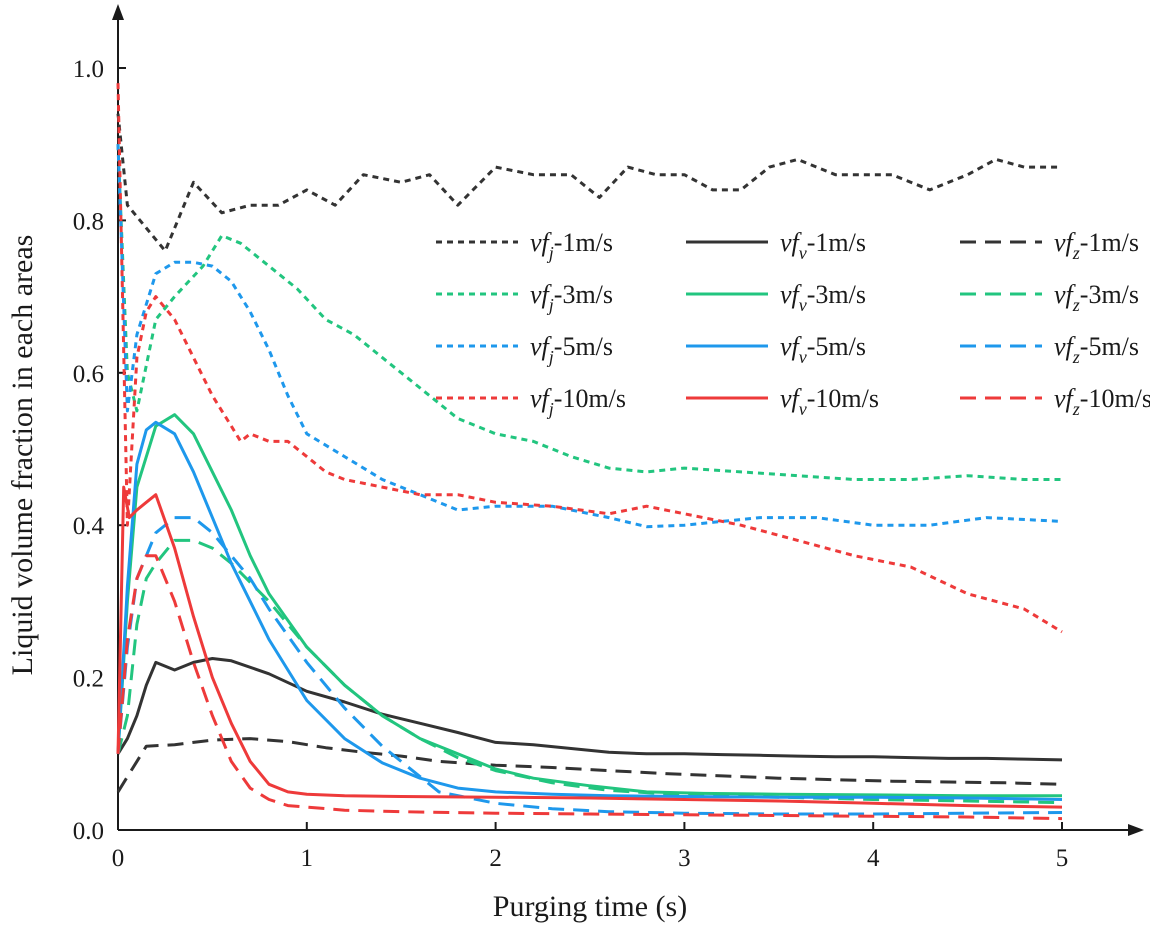 This screenshot has width=1150, height=926. What do you see at coordinates (524, 297) in the screenshot?
I see `legend-item: vfj-3m/s` at bounding box center [524, 297].